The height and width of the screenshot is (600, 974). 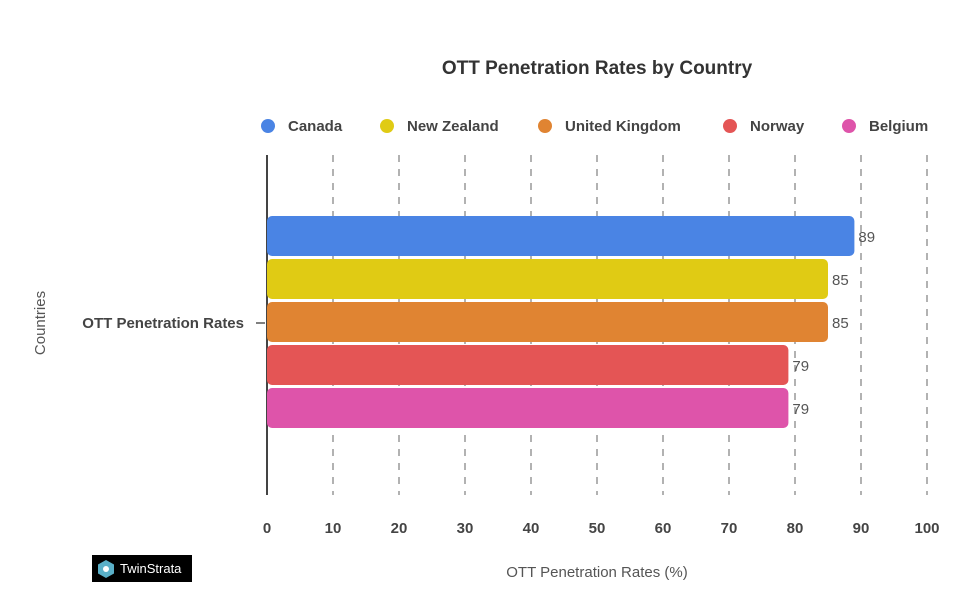 What do you see at coordinates (795, 528) in the screenshot?
I see `x-tick-label: 80` at bounding box center [795, 528].